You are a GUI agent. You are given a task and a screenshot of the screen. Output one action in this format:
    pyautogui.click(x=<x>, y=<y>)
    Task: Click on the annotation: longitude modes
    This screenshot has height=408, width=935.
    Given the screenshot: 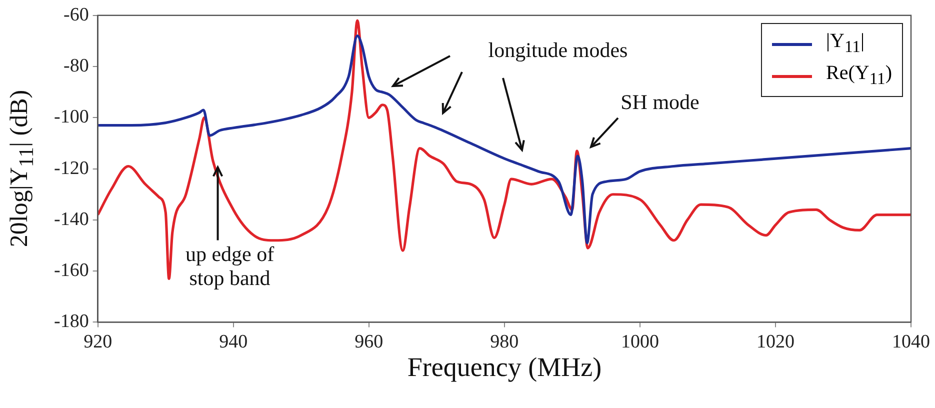 What is the action you would take?
    pyautogui.click(x=558, y=50)
    